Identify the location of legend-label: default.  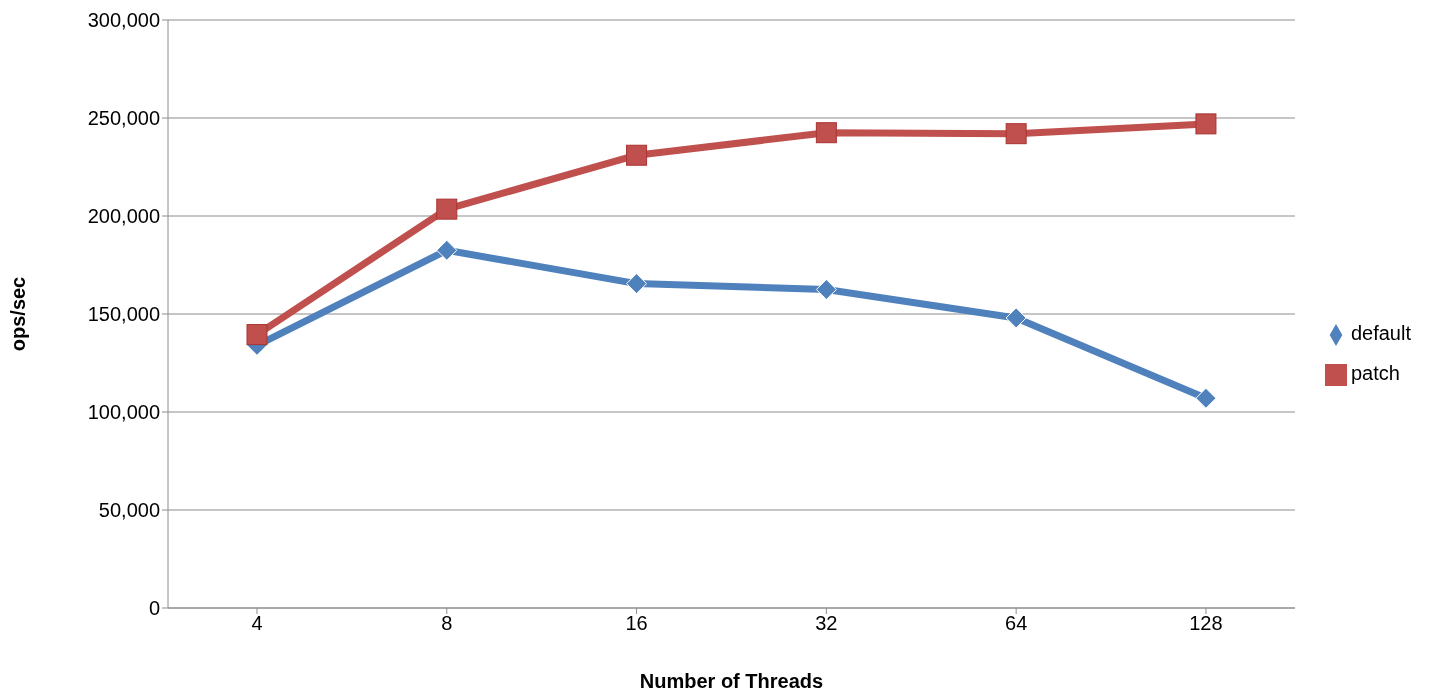
(1380, 333).